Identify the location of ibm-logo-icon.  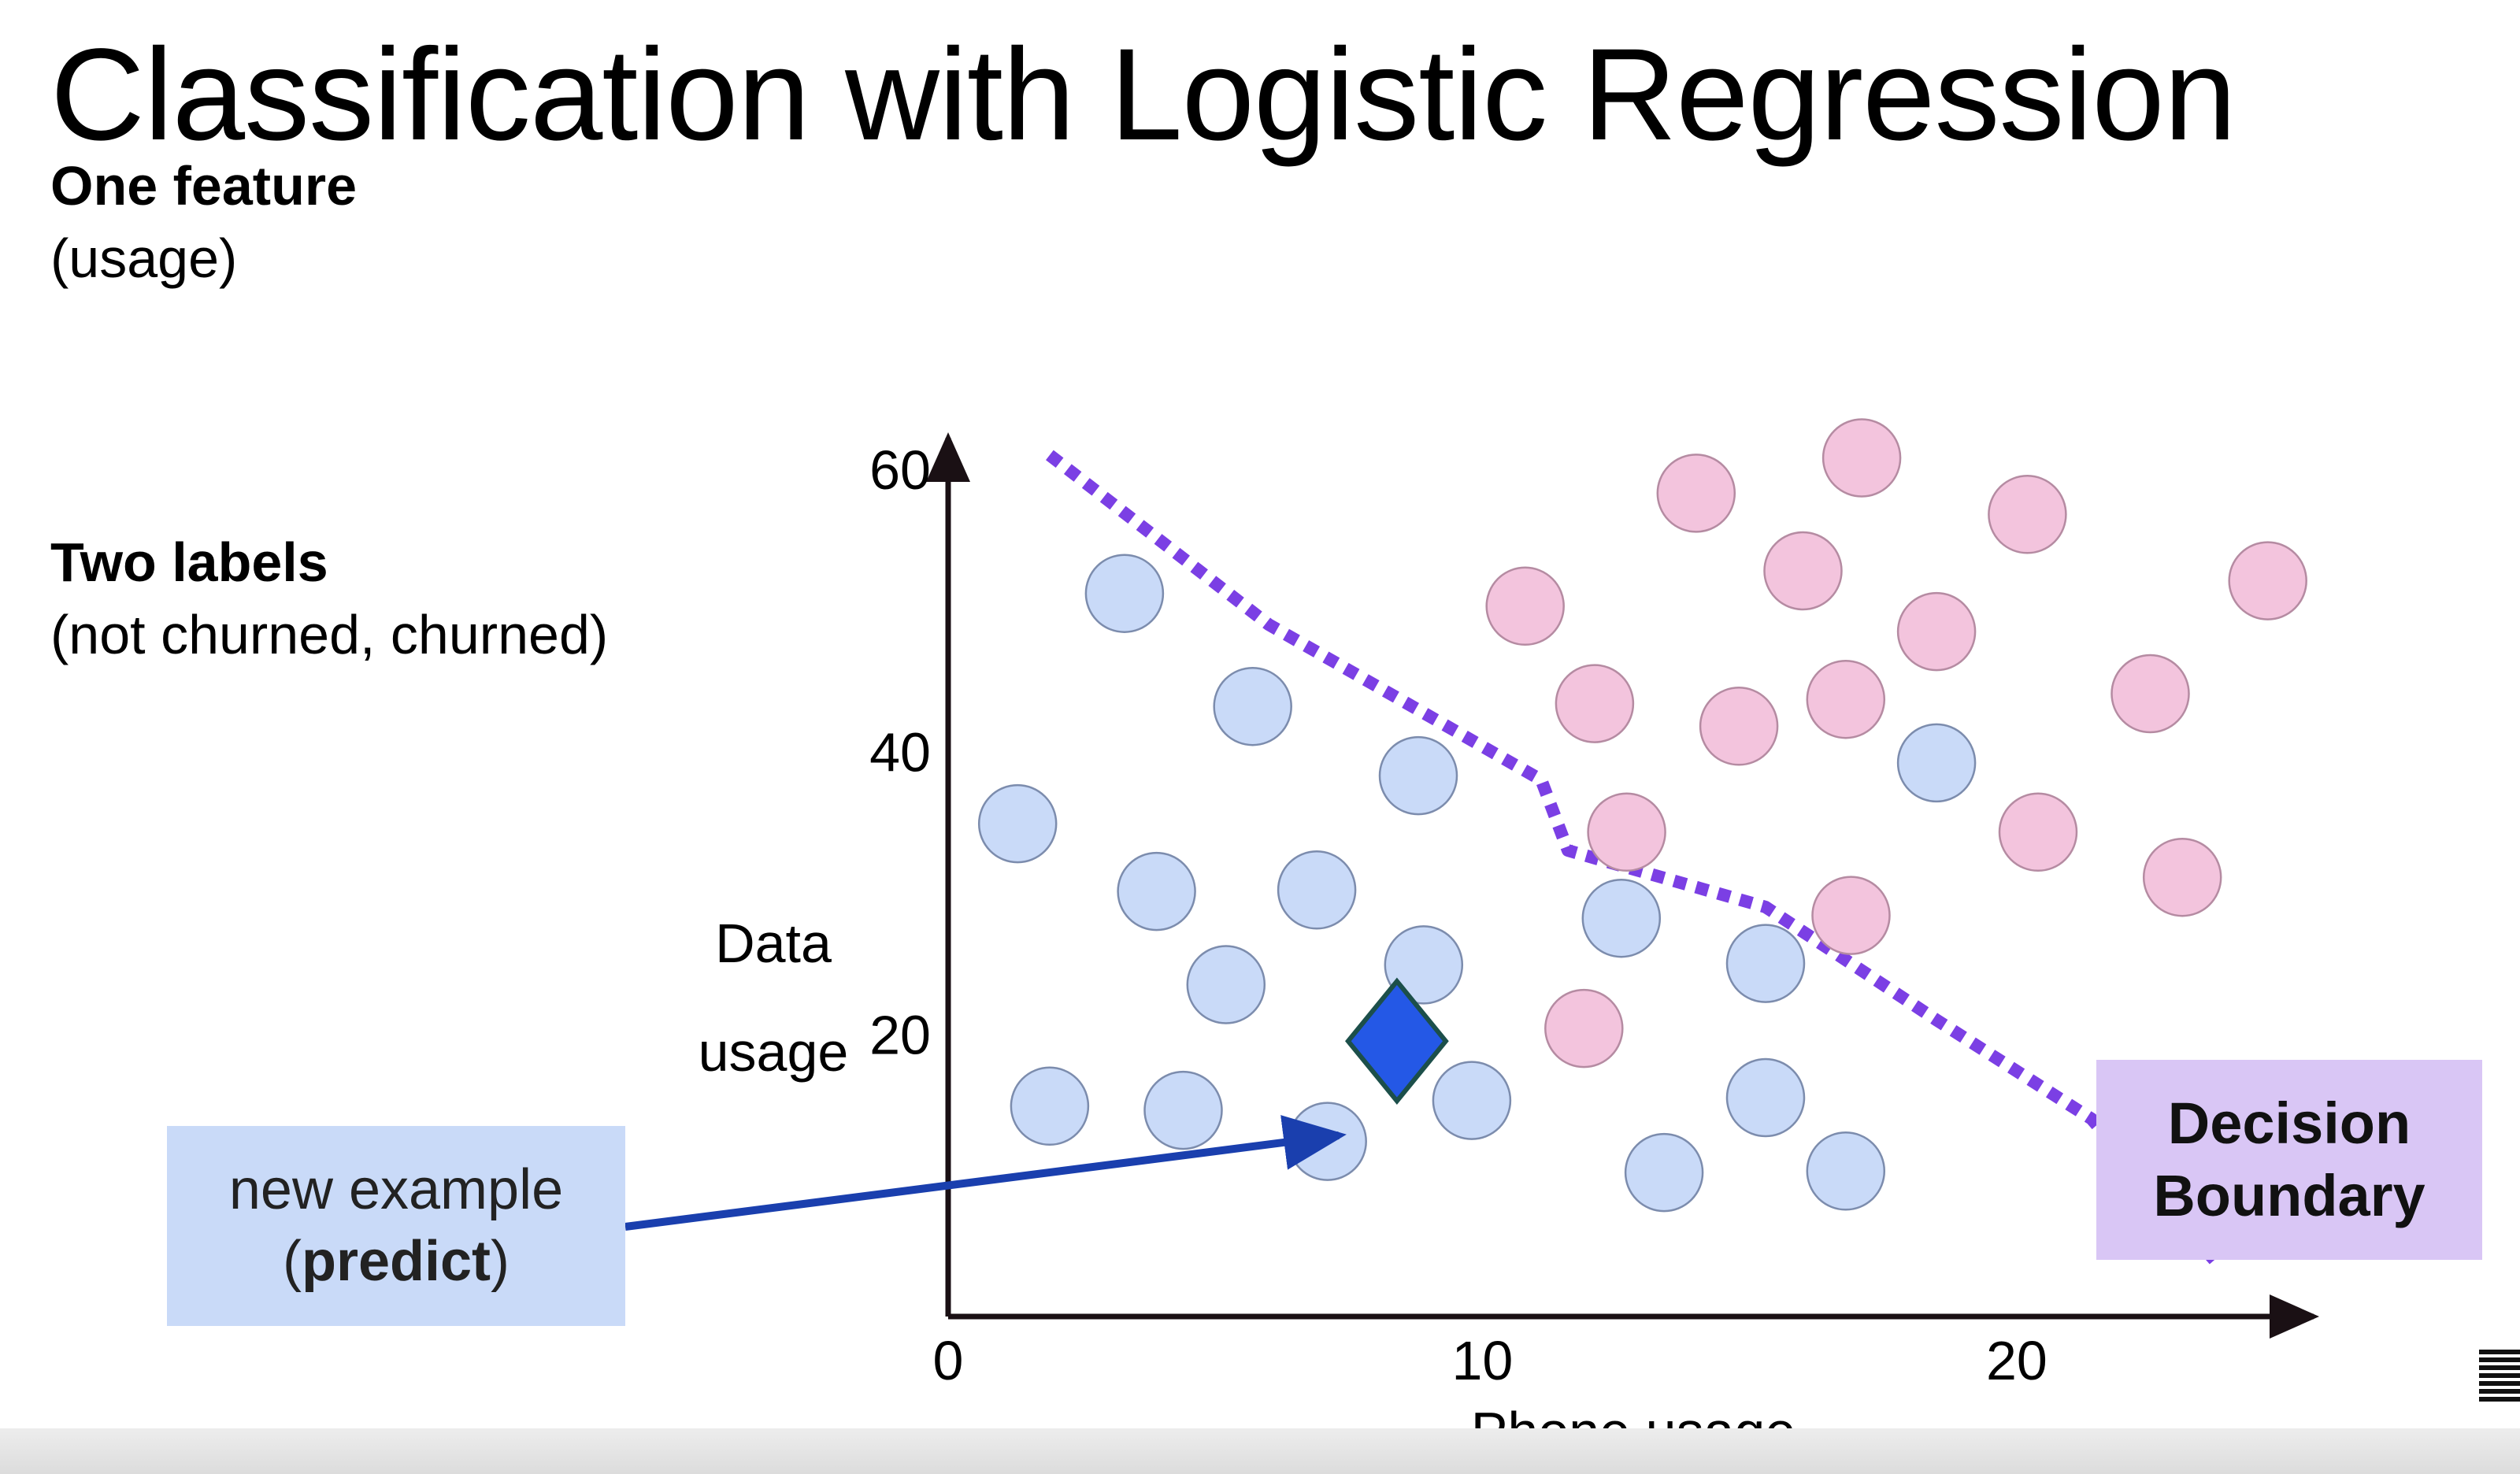
(2499, 1379).